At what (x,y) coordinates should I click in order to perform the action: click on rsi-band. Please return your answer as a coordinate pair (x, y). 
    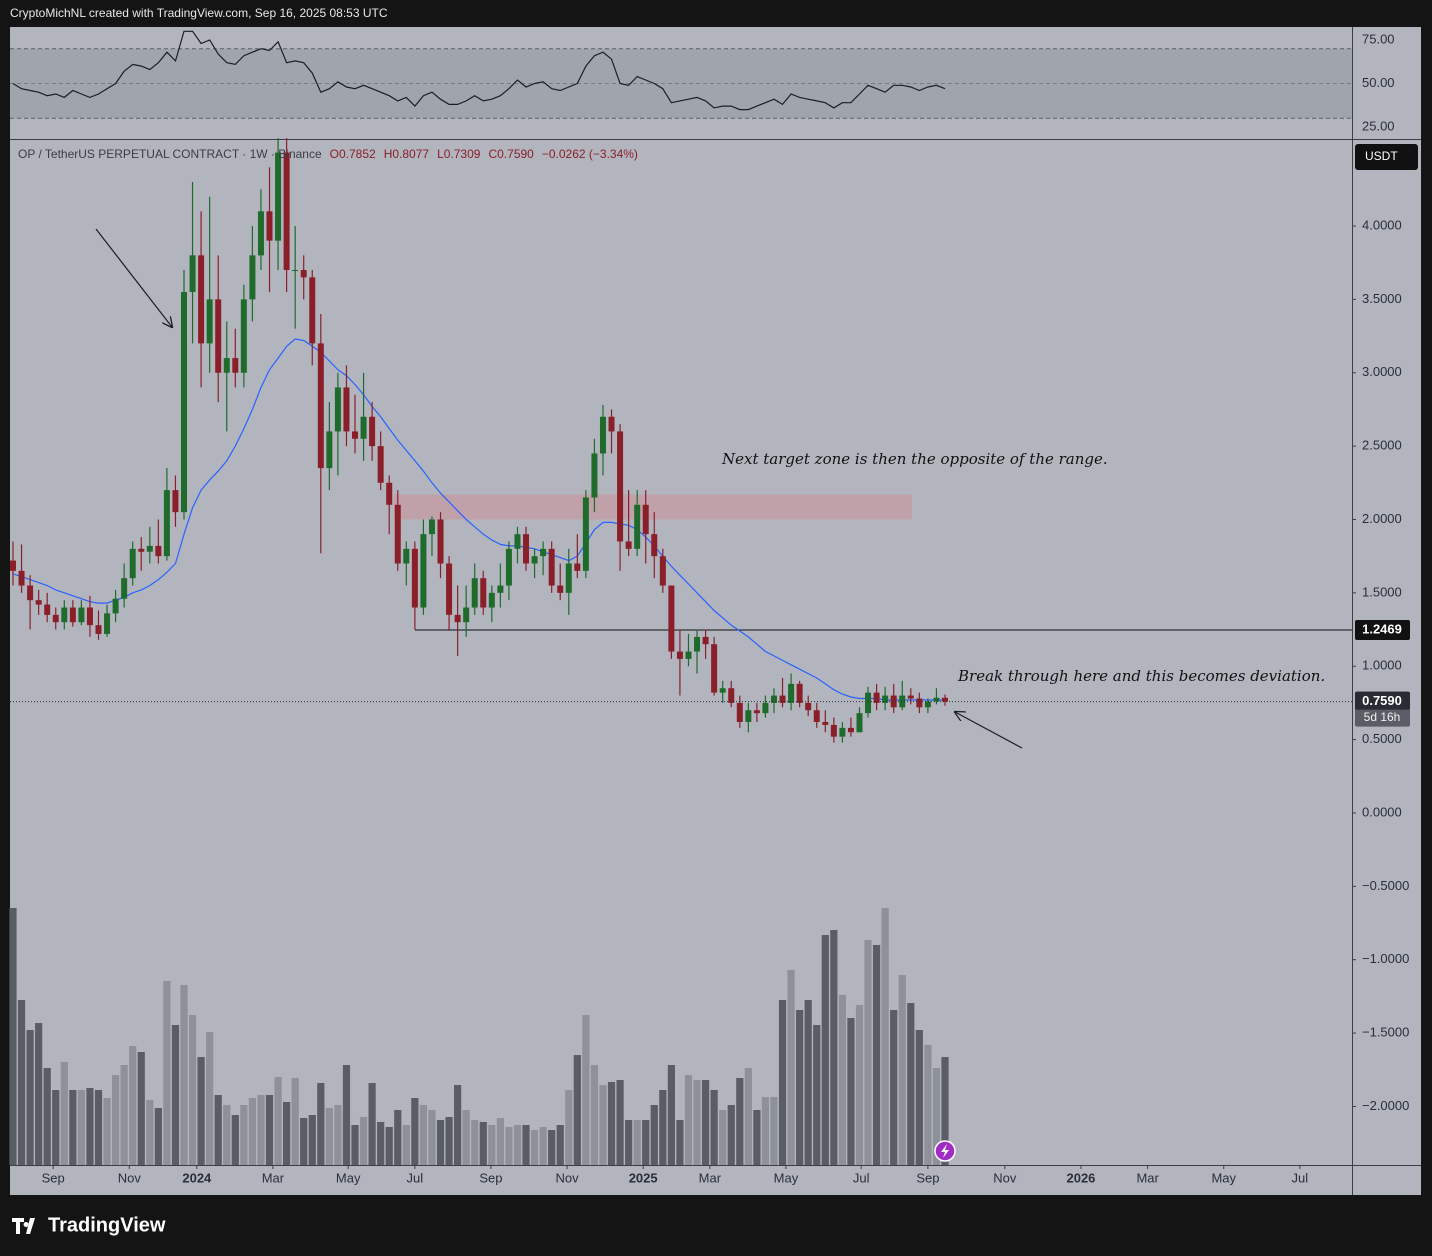
    Looking at the image, I should click on (681, 83).